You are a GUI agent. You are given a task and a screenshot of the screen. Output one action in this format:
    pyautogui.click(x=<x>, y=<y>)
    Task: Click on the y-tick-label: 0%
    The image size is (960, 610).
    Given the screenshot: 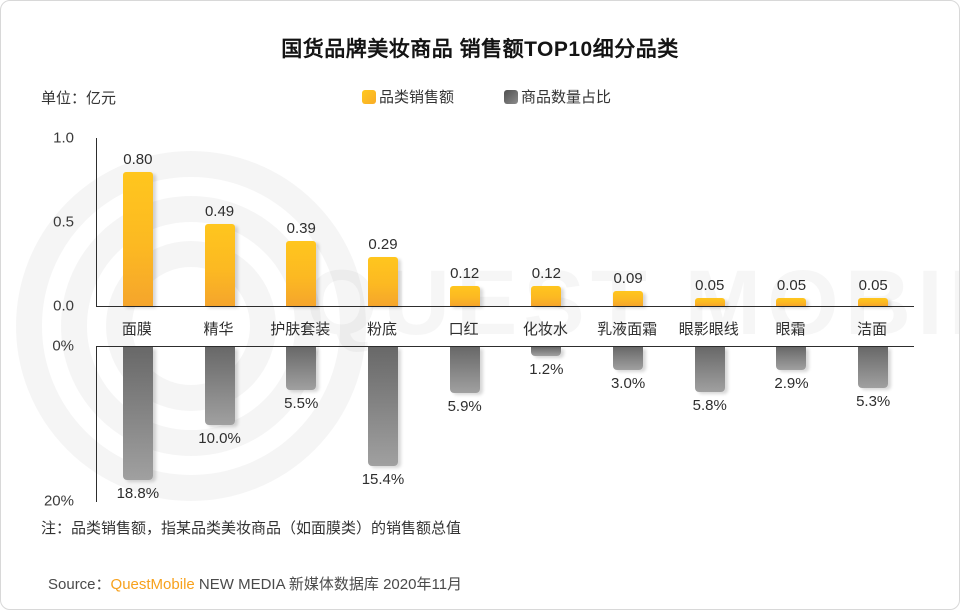 What is the action you would take?
    pyautogui.click(x=63, y=346)
    